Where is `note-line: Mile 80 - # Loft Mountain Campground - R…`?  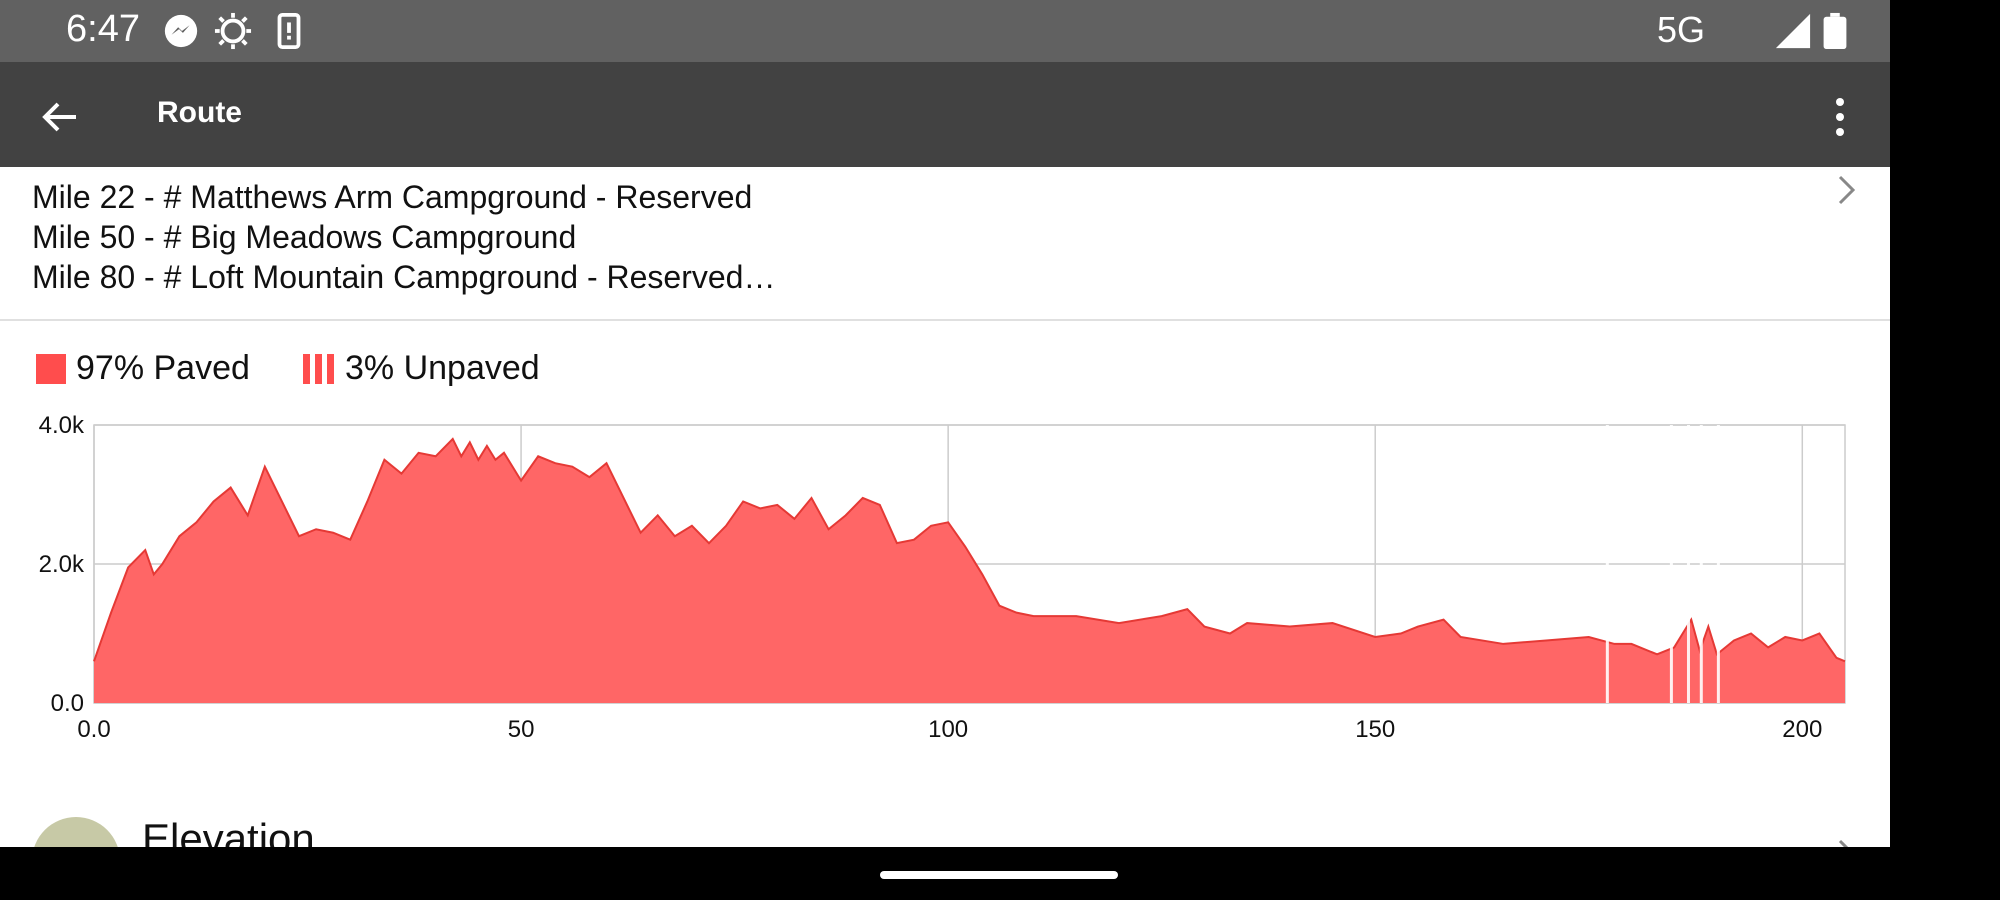
note-line: Mile 80 - # Loft Mountain Campground - R… is located at coordinates (404, 277).